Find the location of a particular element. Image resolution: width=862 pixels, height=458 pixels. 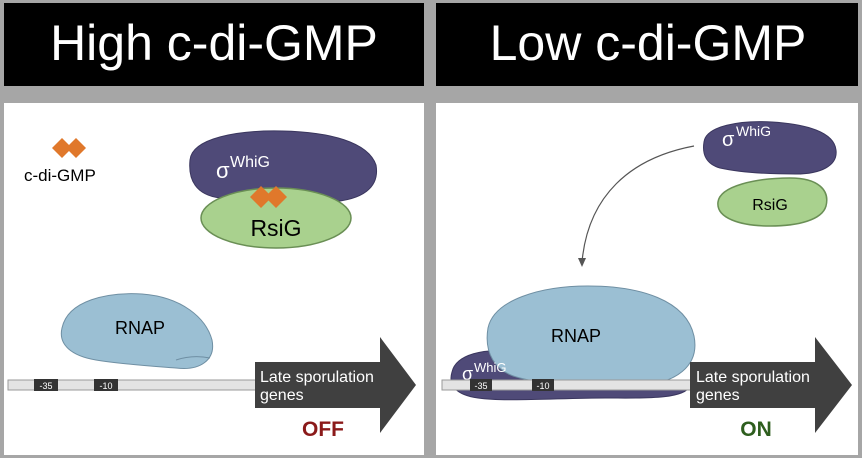

left-sigma-symbol: σ is located at coordinates (223, 170).